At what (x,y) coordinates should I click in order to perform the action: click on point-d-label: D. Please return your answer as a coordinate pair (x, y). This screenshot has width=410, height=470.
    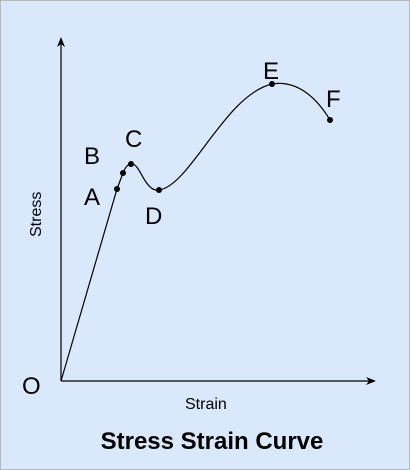
    Looking at the image, I should click on (153, 216).